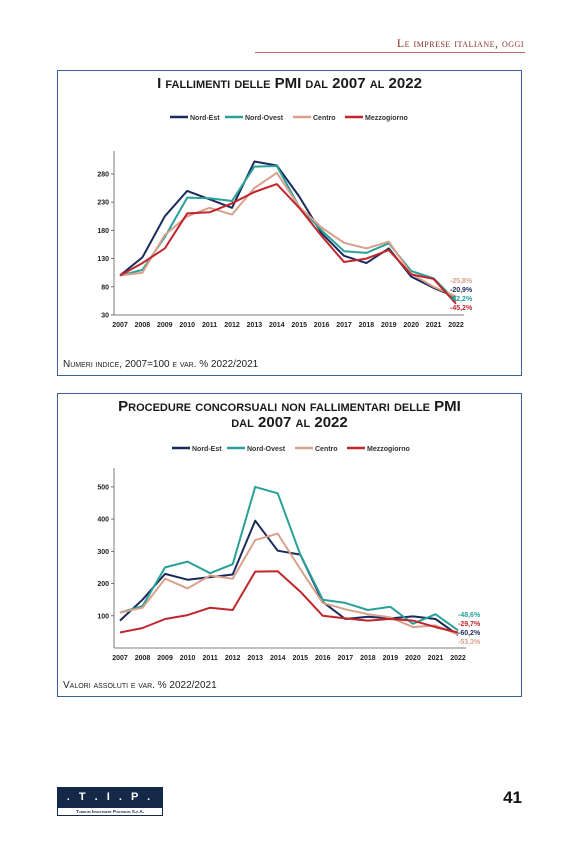 This screenshot has height=846, width=580. I want to click on y-tick-label: 200, so click(103, 584).